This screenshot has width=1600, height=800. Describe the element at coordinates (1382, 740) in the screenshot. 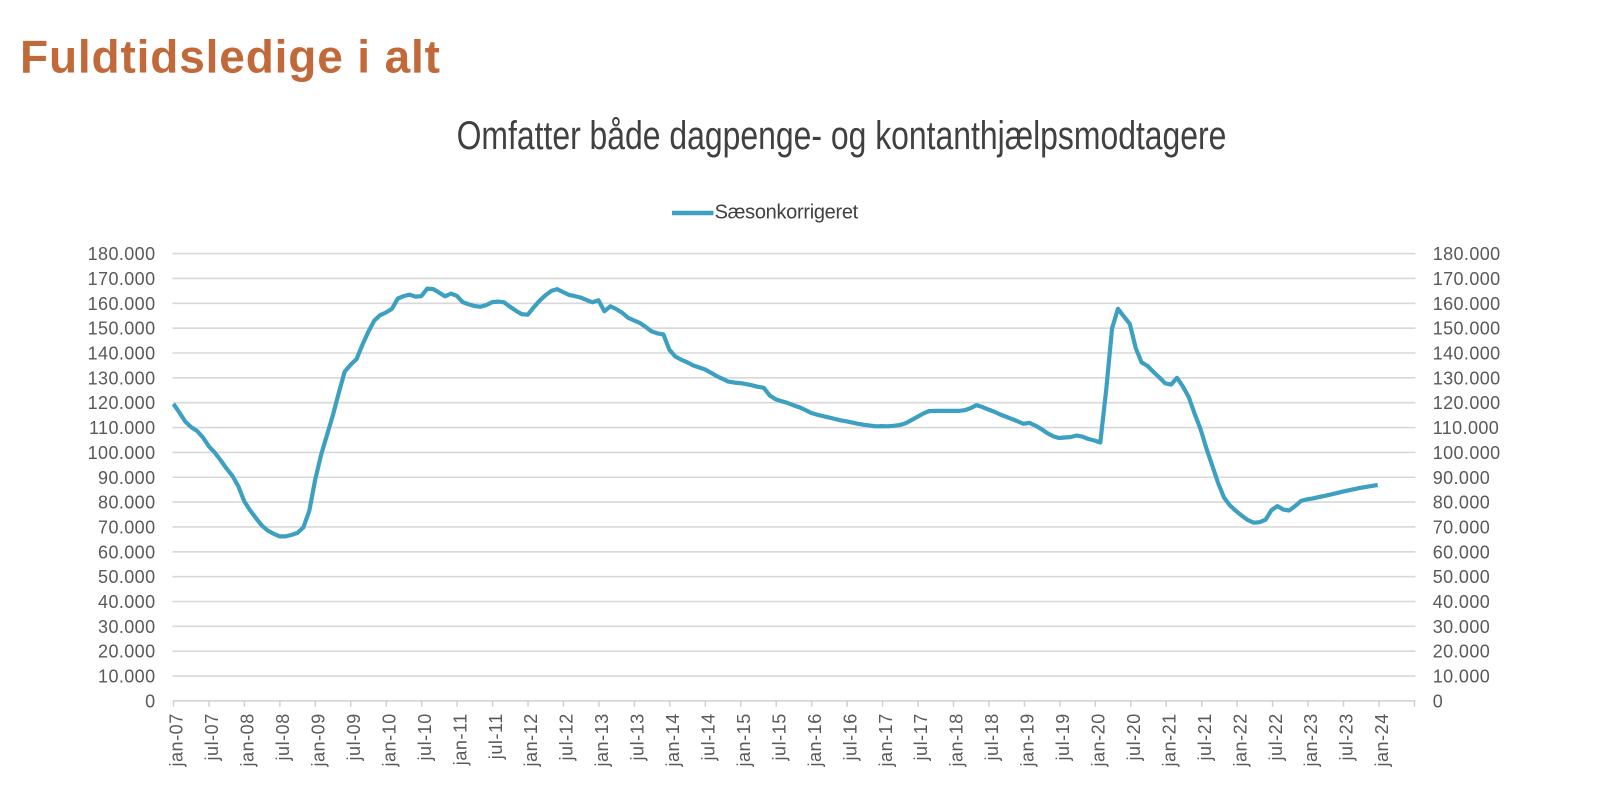

I see `svg-text: jan-24` at that location.